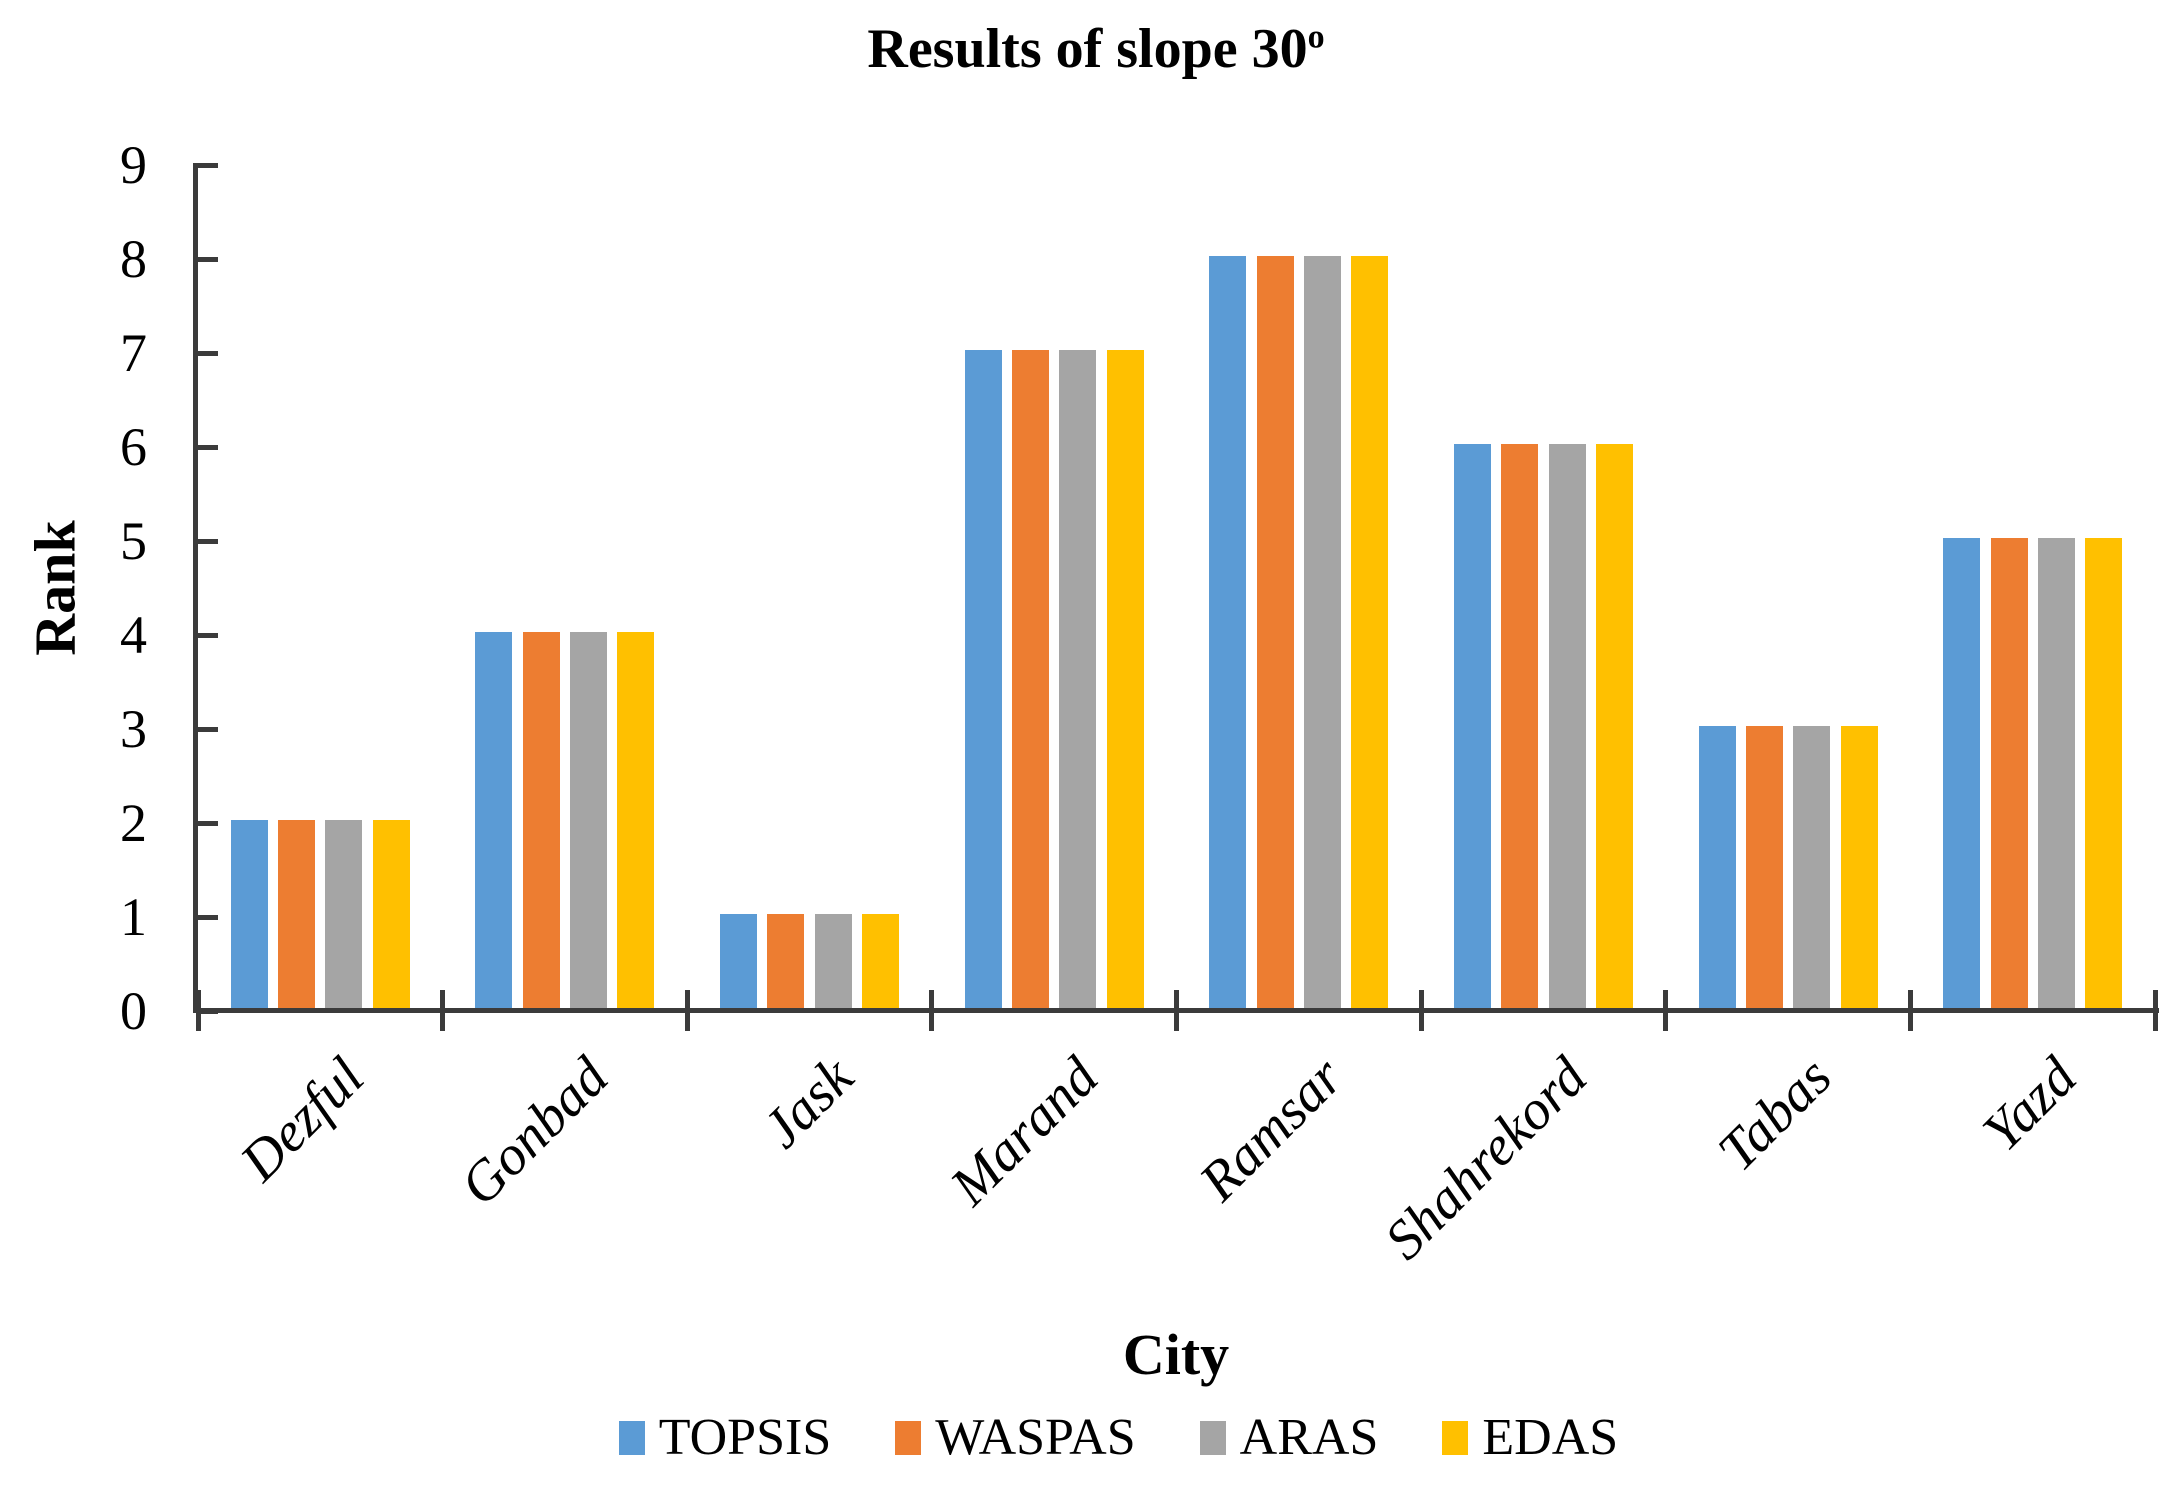  I want to click on bar-aras-dezful, so click(344, 914).